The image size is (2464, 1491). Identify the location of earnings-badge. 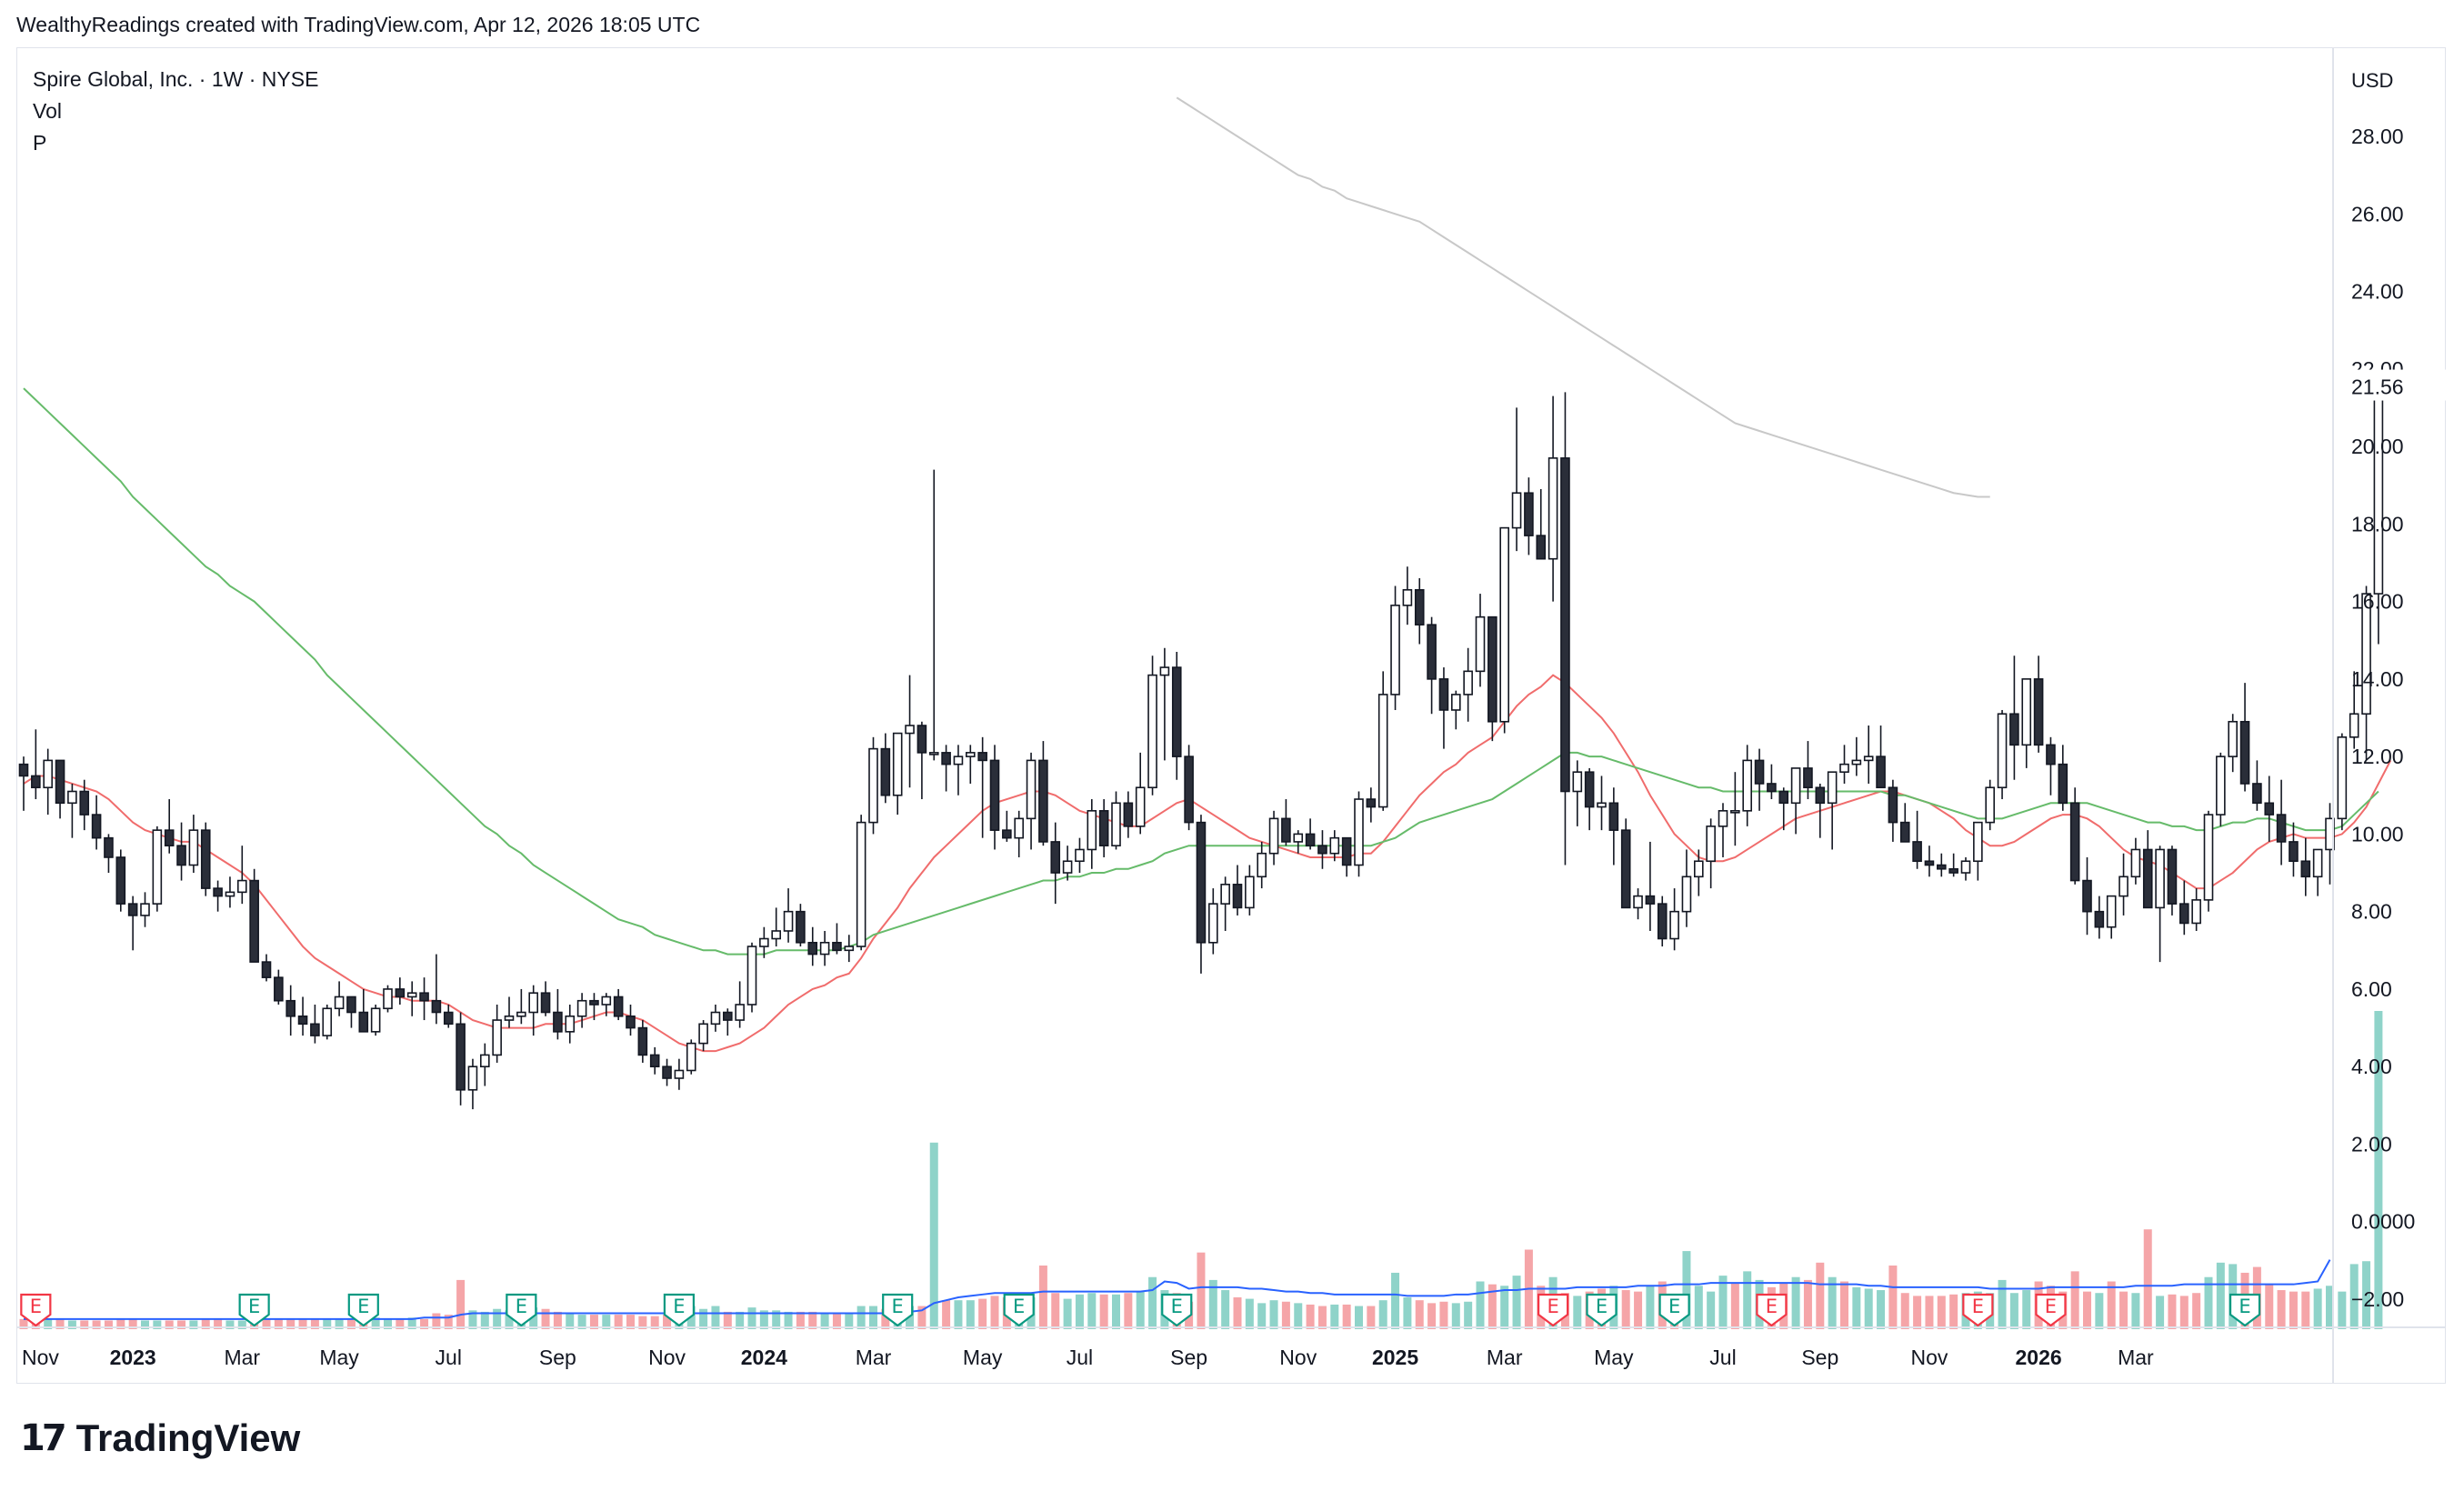
(1177, 1310).